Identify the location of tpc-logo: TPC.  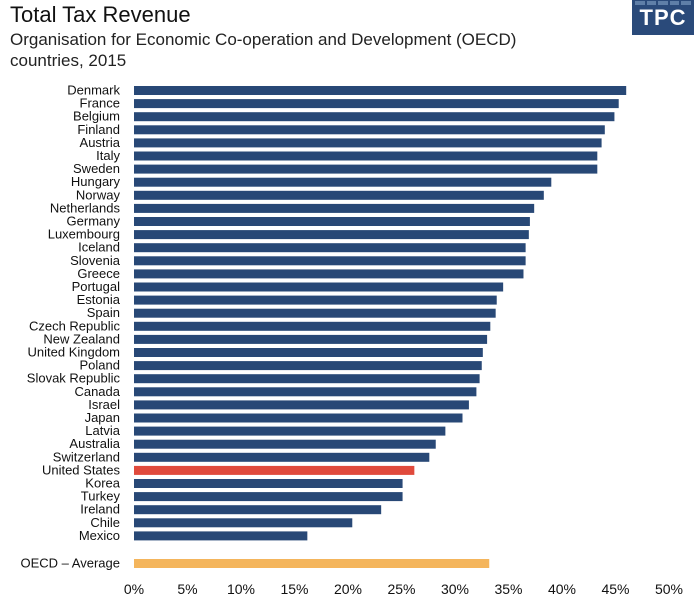
(663, 17).